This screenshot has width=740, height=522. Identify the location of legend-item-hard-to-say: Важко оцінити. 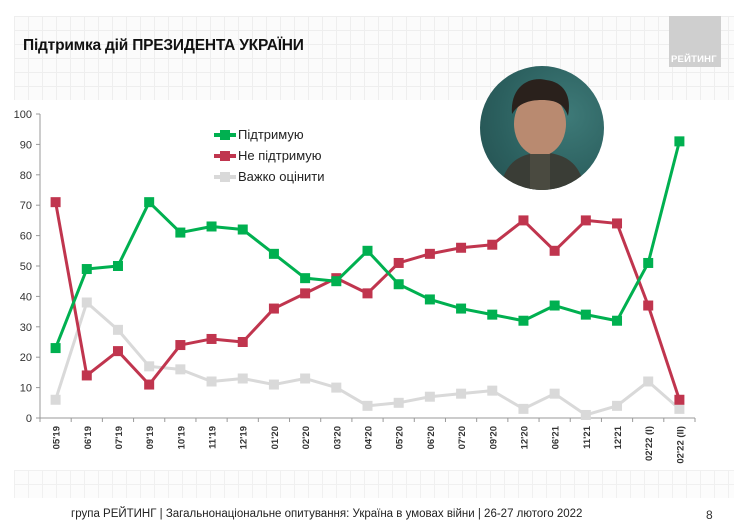
(269, 176).